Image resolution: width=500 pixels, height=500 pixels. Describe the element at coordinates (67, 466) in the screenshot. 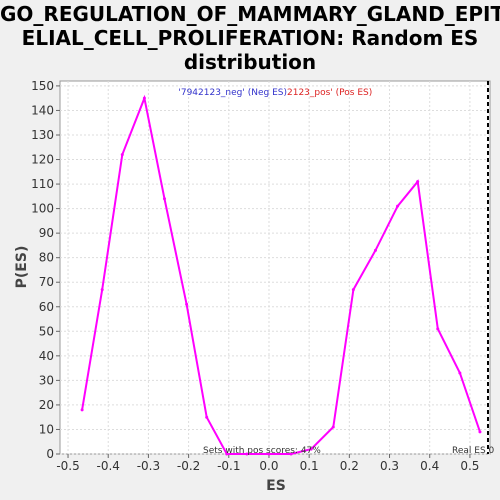

I see `x-tick-label: -0.5` at that location.